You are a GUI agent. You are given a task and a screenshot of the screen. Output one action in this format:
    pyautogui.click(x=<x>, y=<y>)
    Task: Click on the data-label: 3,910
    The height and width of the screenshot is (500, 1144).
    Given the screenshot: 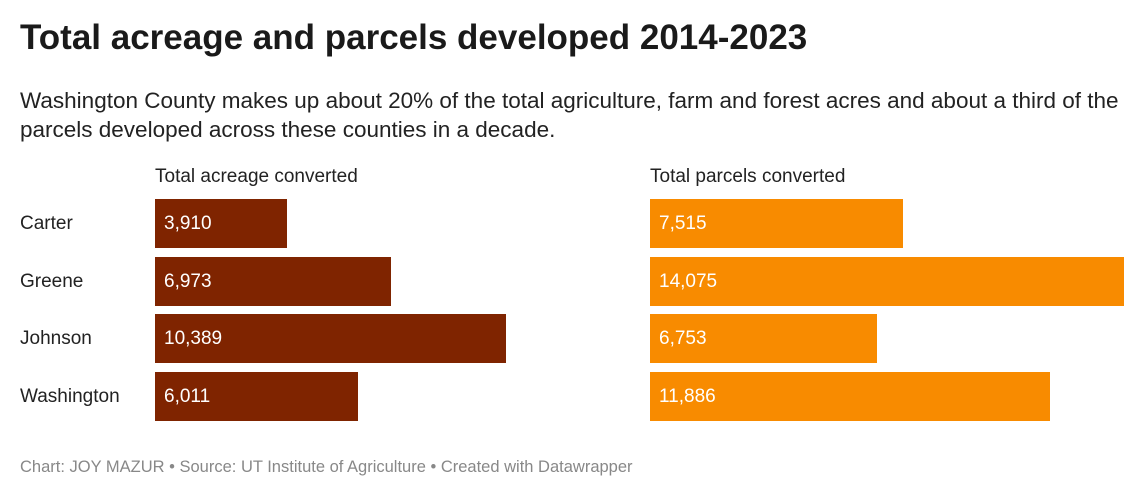 What is the action you would take?
    pyautogui.click(x=188, y=223)
    